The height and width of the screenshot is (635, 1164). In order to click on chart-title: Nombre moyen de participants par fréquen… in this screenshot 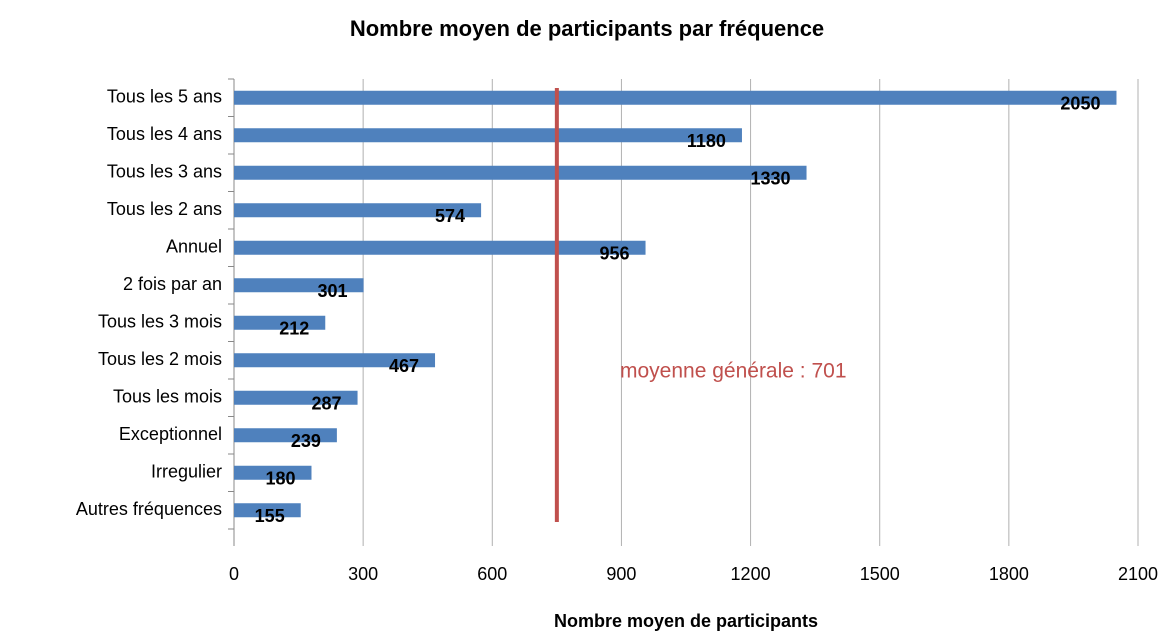, I will do `click(587, 28)`.